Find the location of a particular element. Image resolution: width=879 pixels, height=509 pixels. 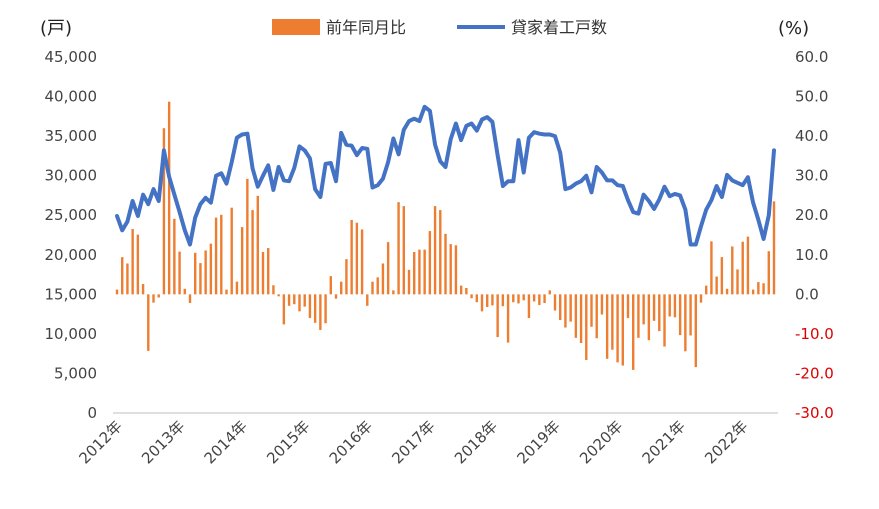

left-tick-label: 20,000 is located at coordinates (71, 255).